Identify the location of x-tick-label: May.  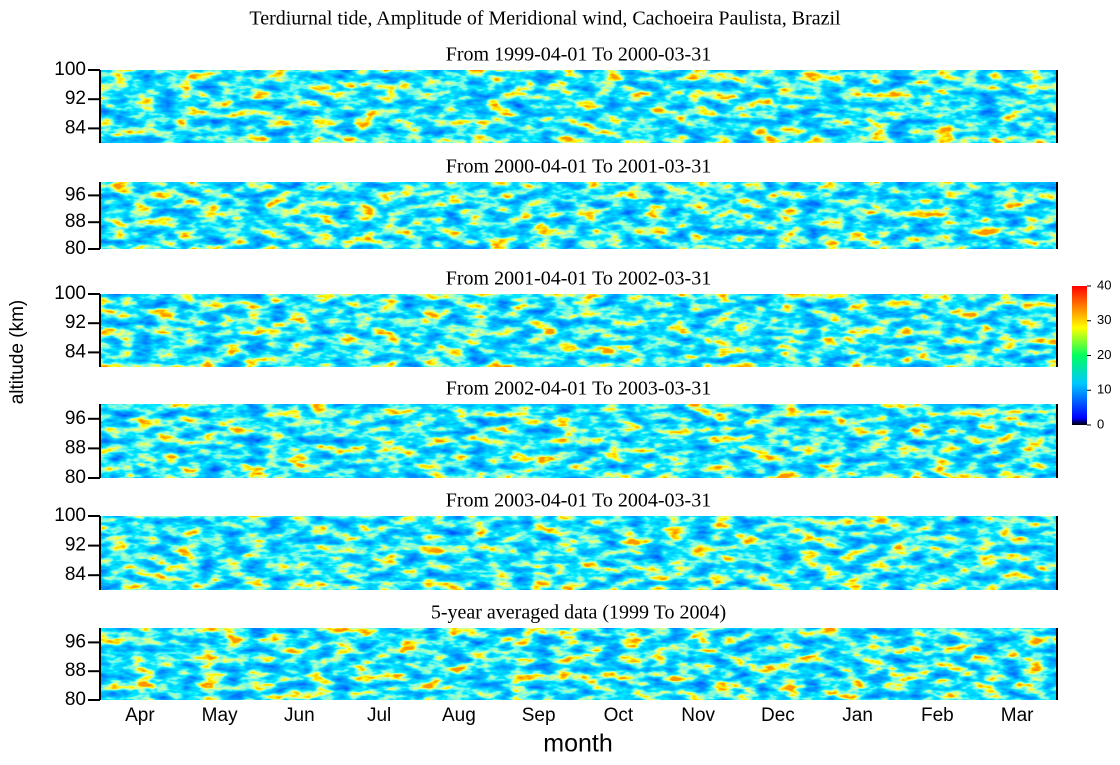
(220, 715).